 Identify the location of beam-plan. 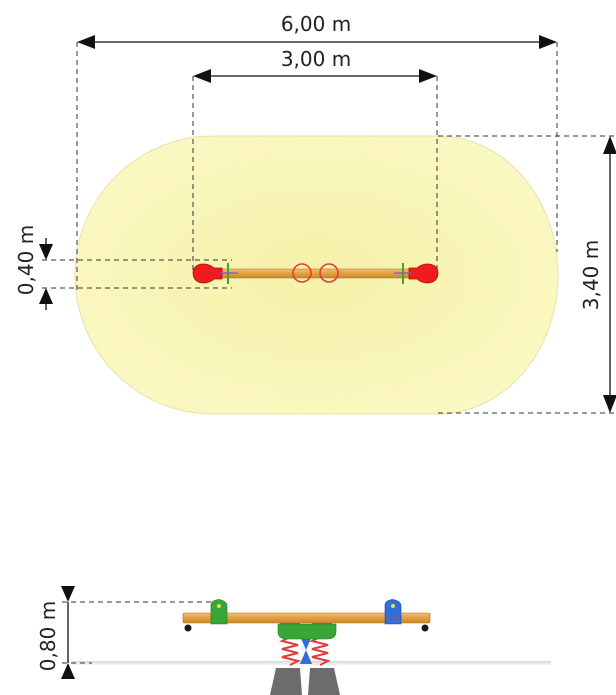
(315, 273).